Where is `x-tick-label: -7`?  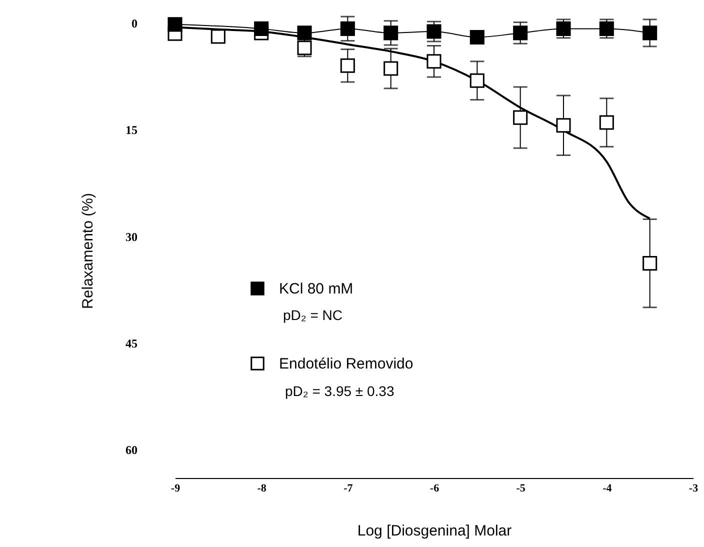 x-tick-label: -7 is located at coordinates (349, 488).